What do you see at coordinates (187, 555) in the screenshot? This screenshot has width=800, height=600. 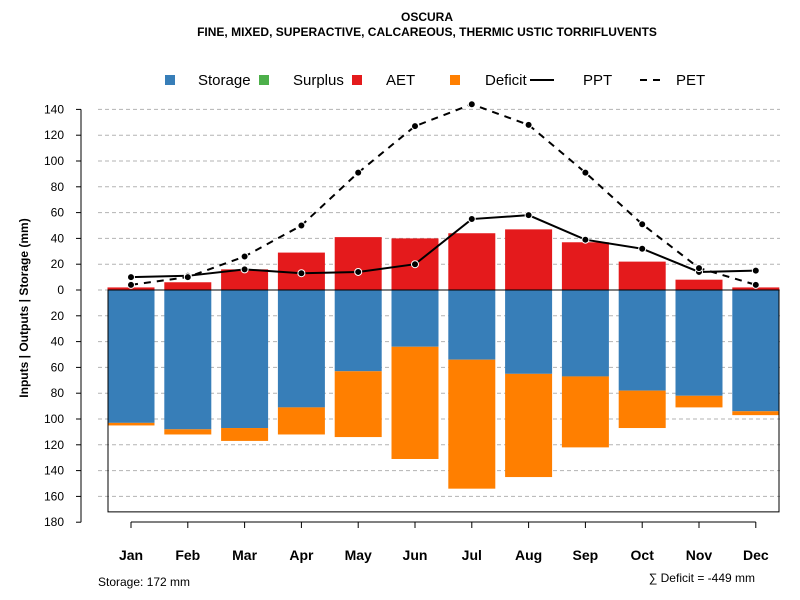 I see `x-tick-label: Feb` at bounding box center [187, 555].